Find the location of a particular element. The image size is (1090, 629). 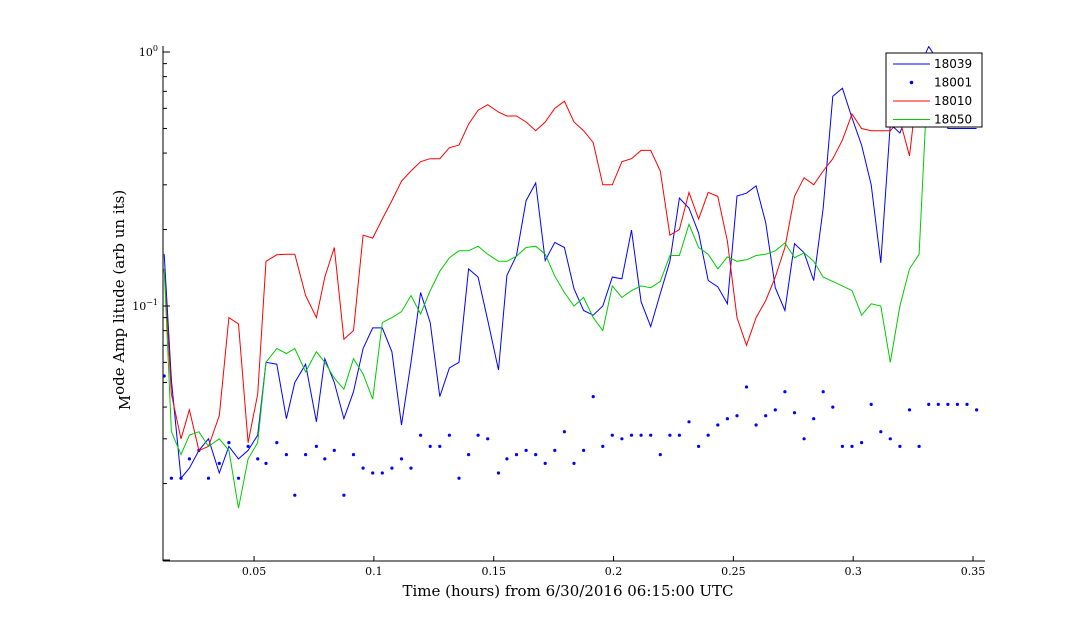

y-axis-label-group: Mode Amp litude (arb un its) is located at coordinates (122, 300).